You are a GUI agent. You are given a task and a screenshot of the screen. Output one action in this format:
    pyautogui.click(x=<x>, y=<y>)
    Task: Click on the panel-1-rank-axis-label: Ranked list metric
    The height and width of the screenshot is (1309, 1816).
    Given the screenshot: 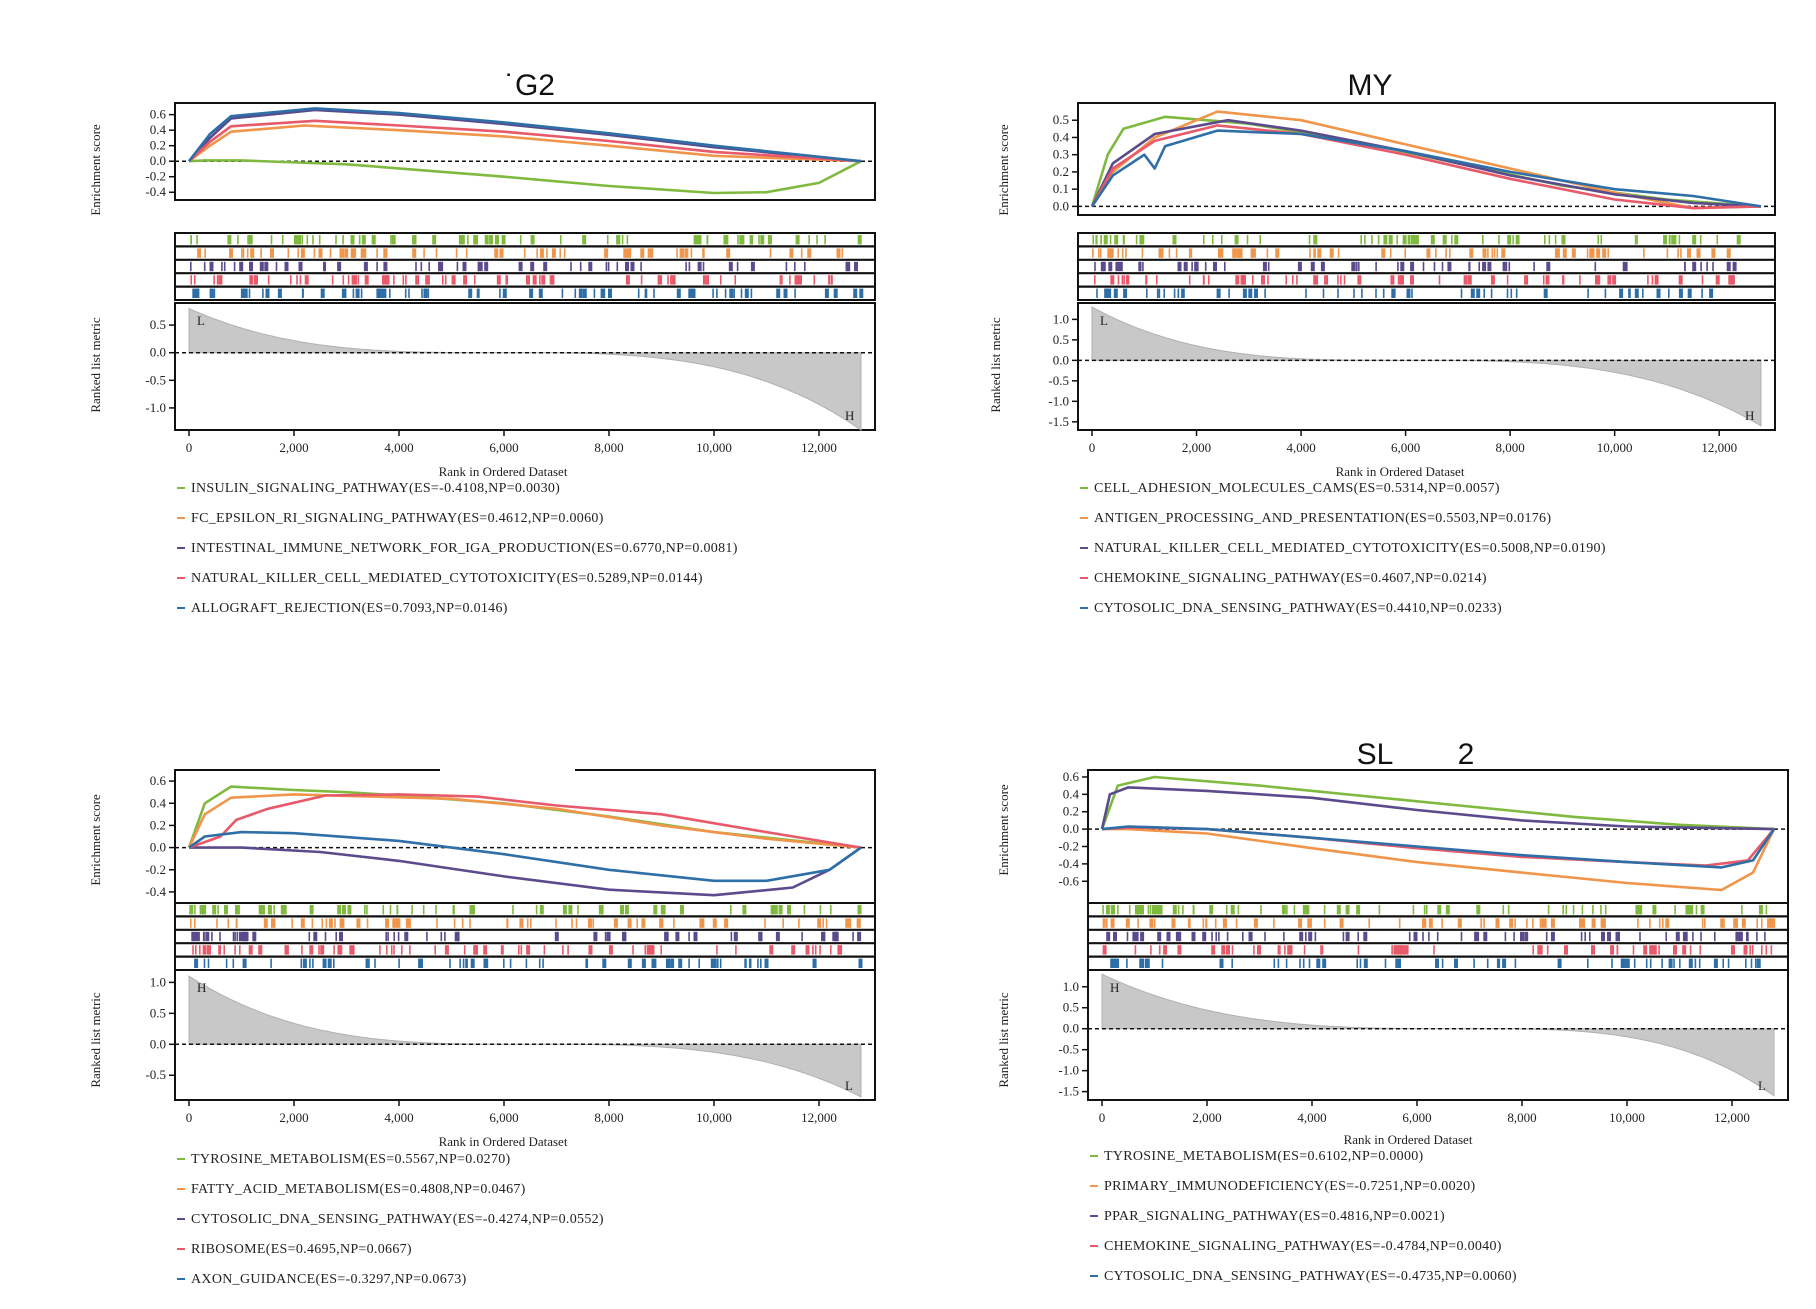 What is the action you would take?
    pyautogui.click(x=95, y=365)
    